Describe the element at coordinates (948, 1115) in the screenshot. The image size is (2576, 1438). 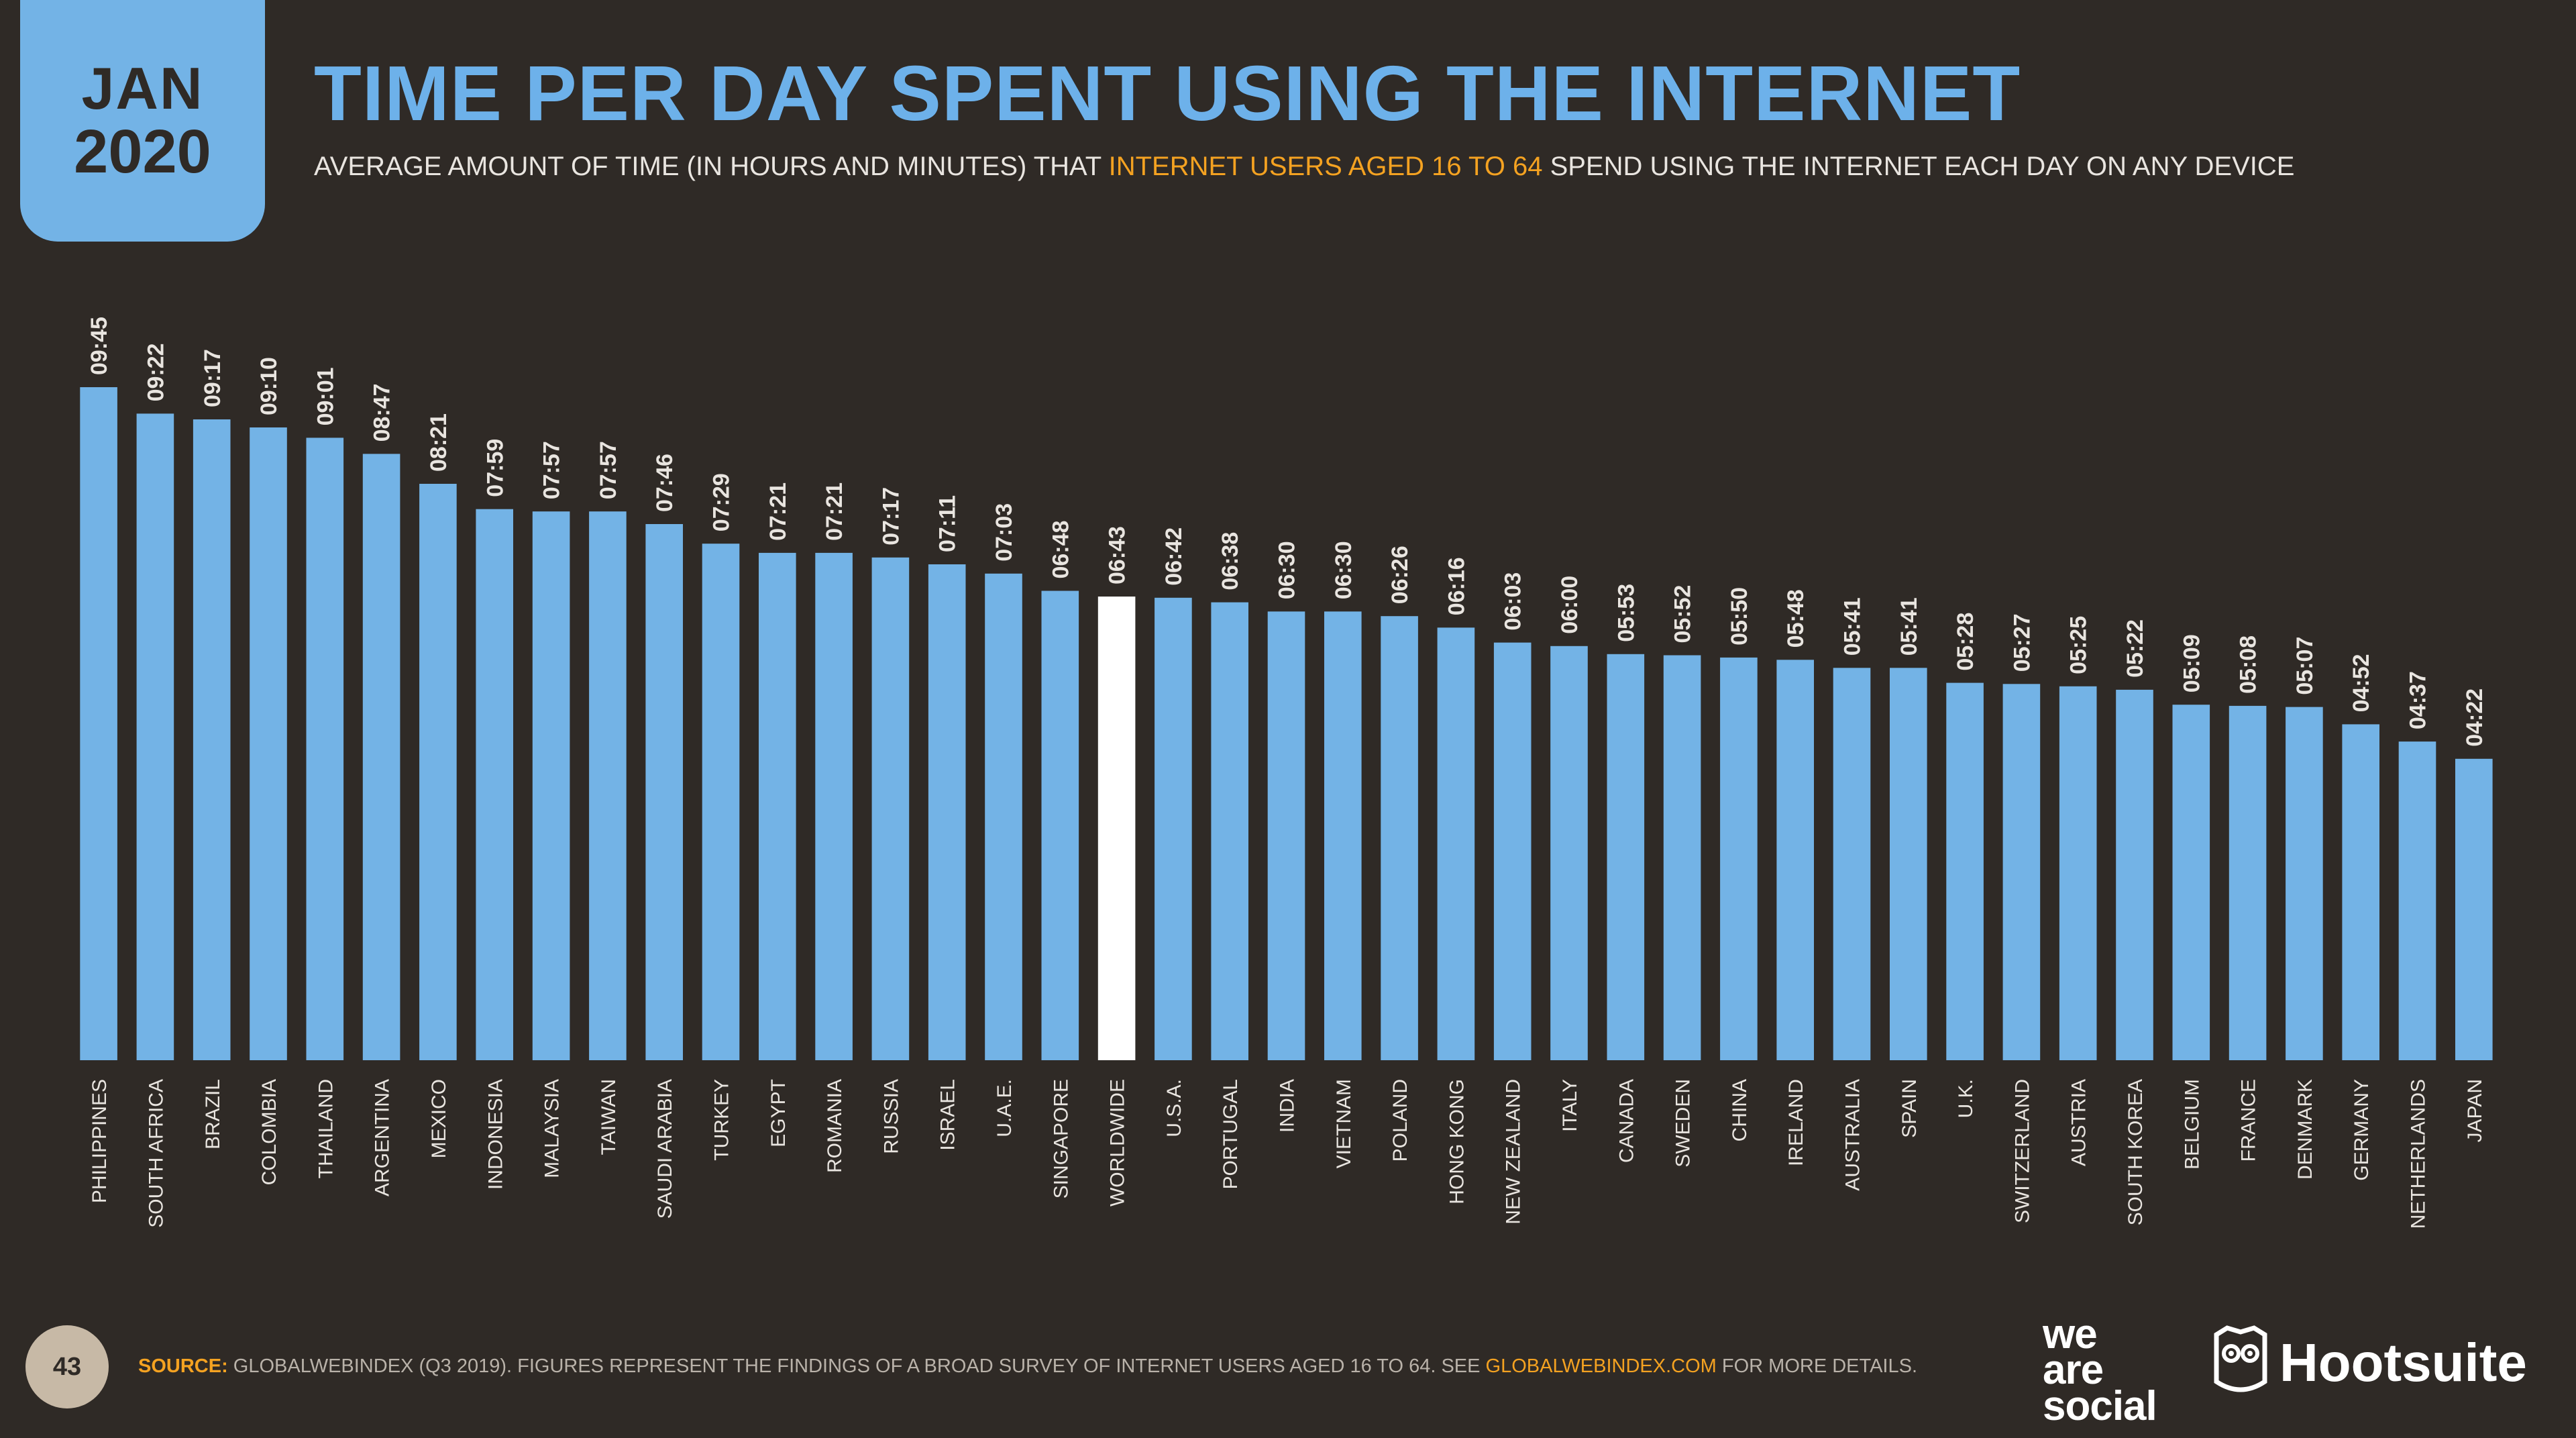
I see `category-label: ISRAEL` at that location.